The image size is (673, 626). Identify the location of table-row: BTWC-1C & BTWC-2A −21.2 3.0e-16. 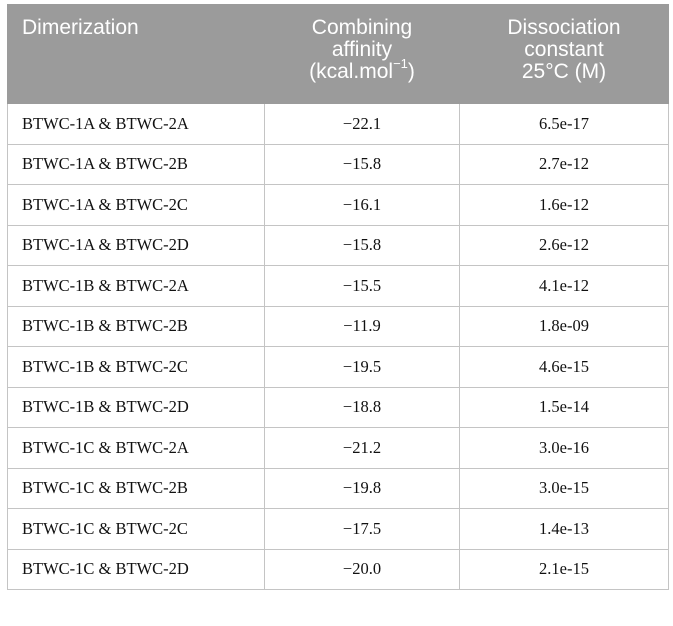
(338, 448).